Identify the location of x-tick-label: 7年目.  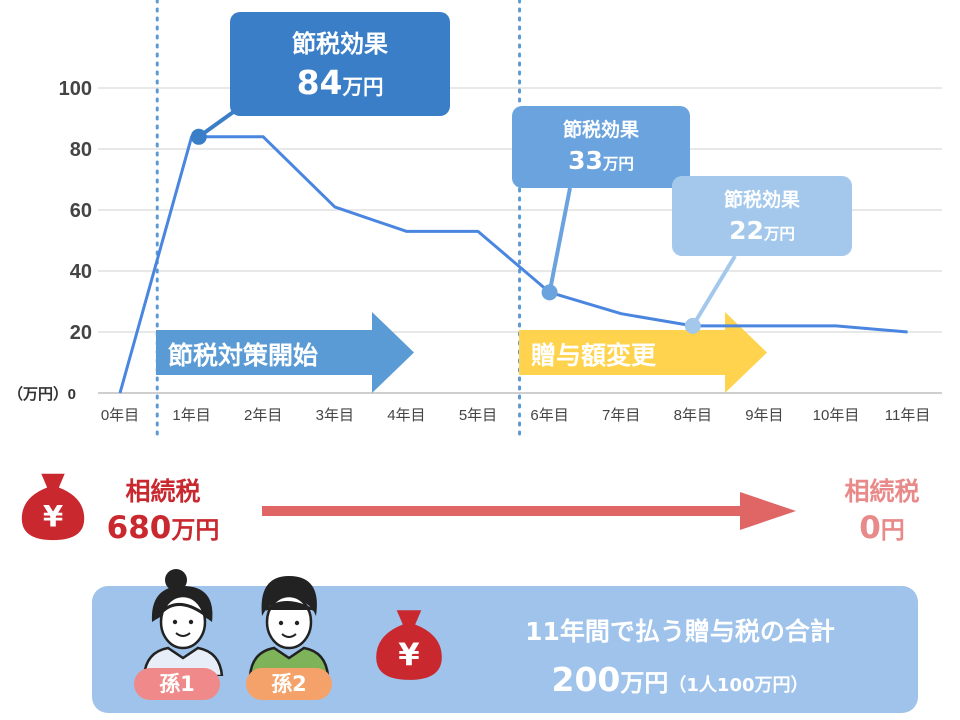
(621, 415).